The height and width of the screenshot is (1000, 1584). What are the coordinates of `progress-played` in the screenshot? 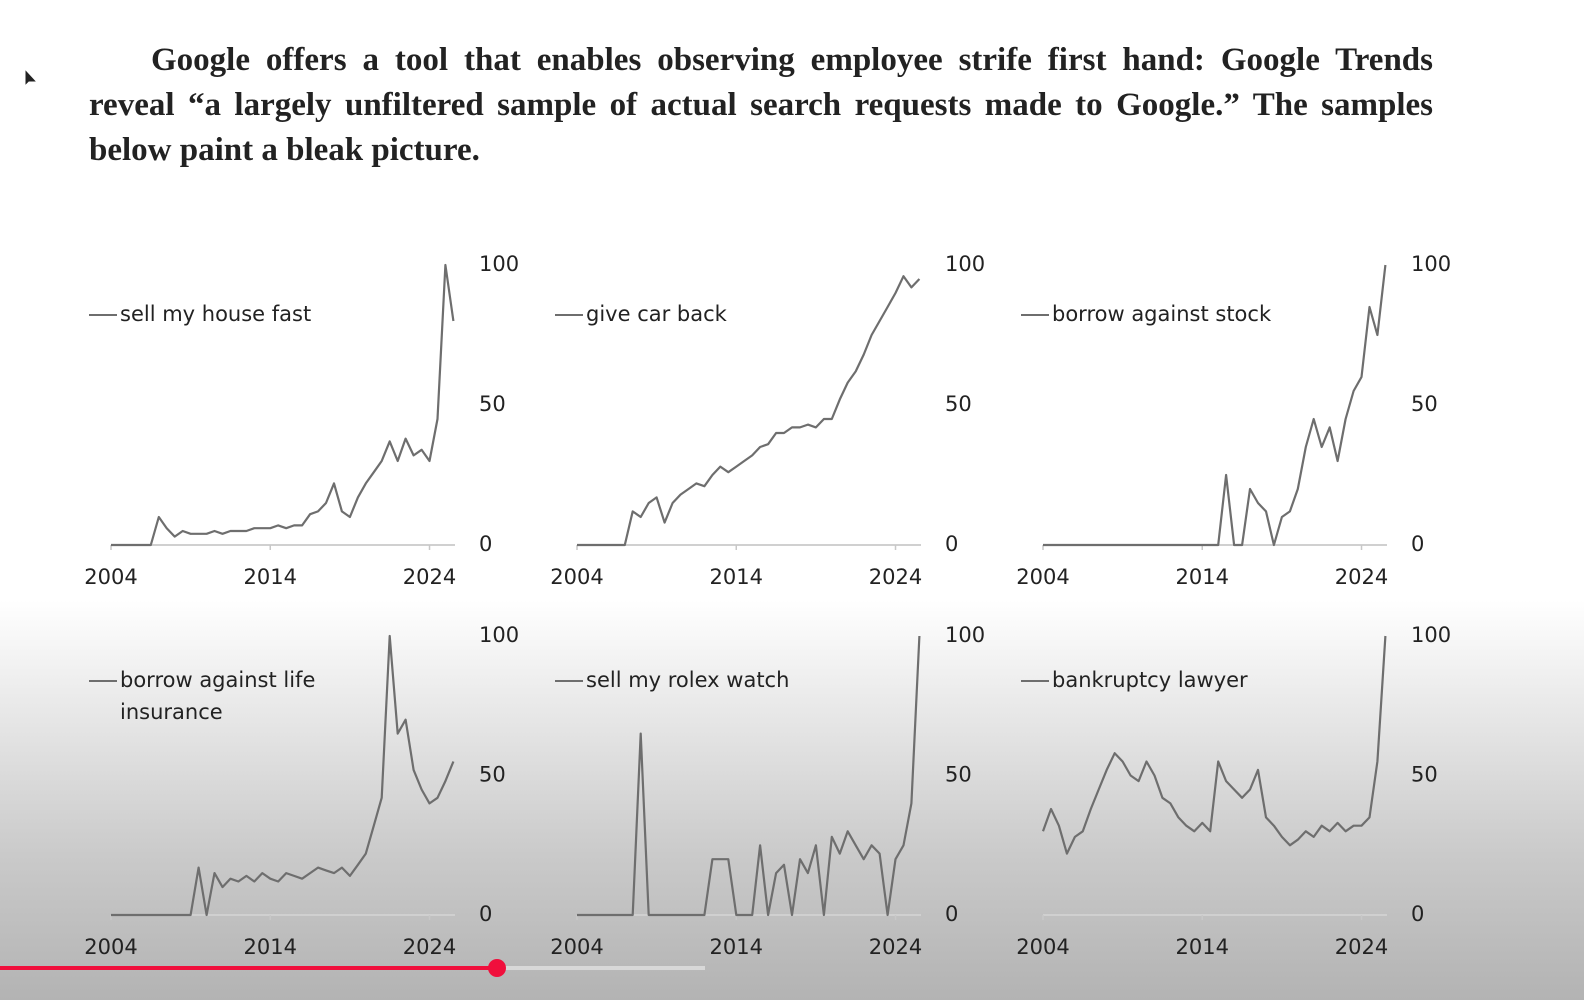 It's located at (248, 968).